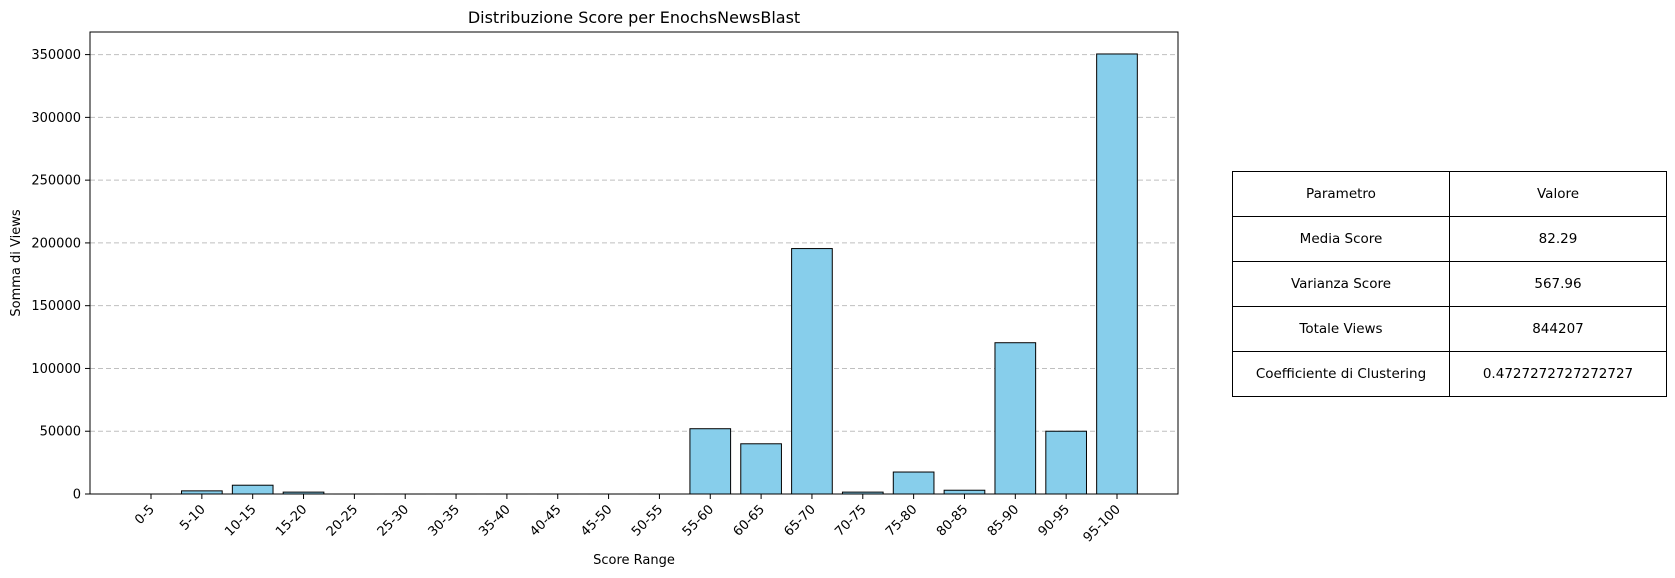  What do you see at coordinates (291, 520) in the screenshot?
I see `x-tick-label: 15-20` at bounding box center [291, 520].